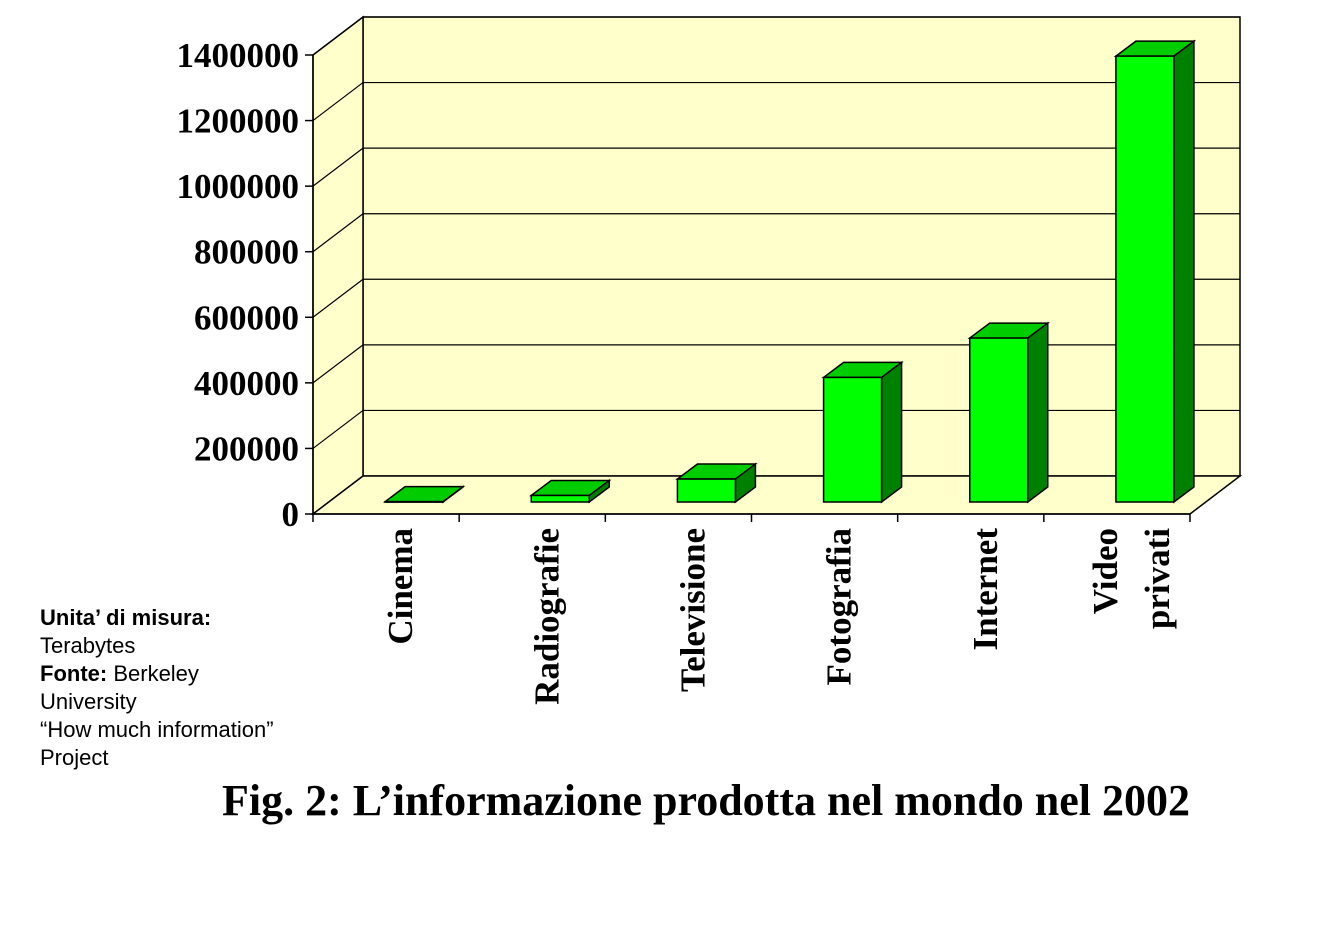  What do you see at coordinates (291, 514) in the screenshot?
I see `y-tick-label: 0` at bounding box center [291, 514].